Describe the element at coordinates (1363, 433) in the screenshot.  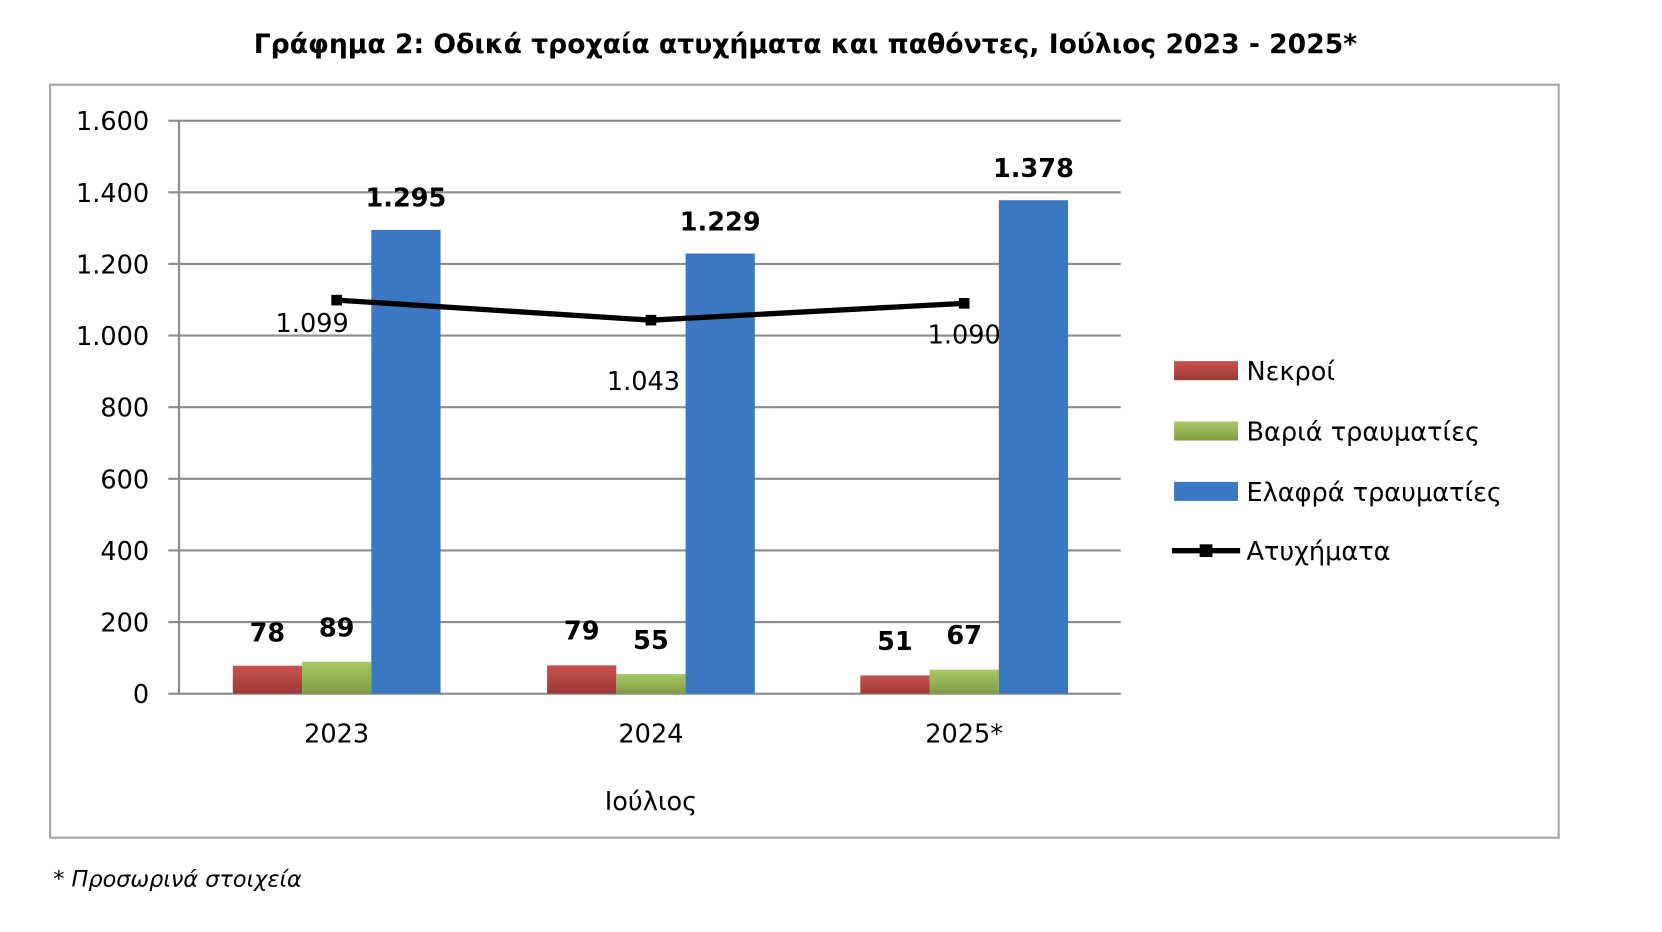
I see `legend-label: Βαριά τραυματίες` at that location.